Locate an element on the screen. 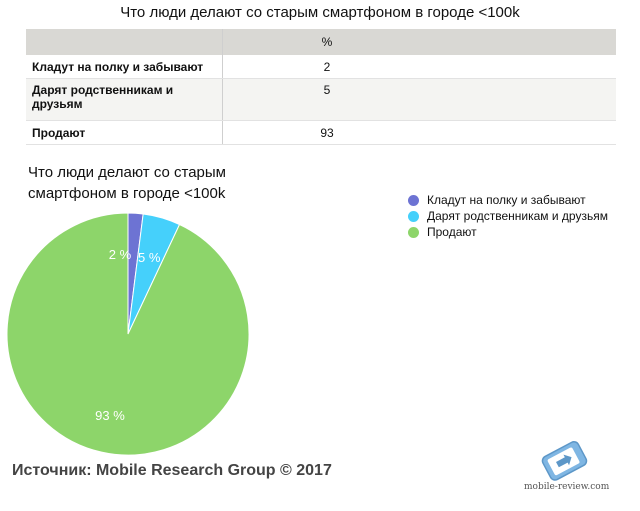  header-cell-percent: % is located at coordinates (326, 42).